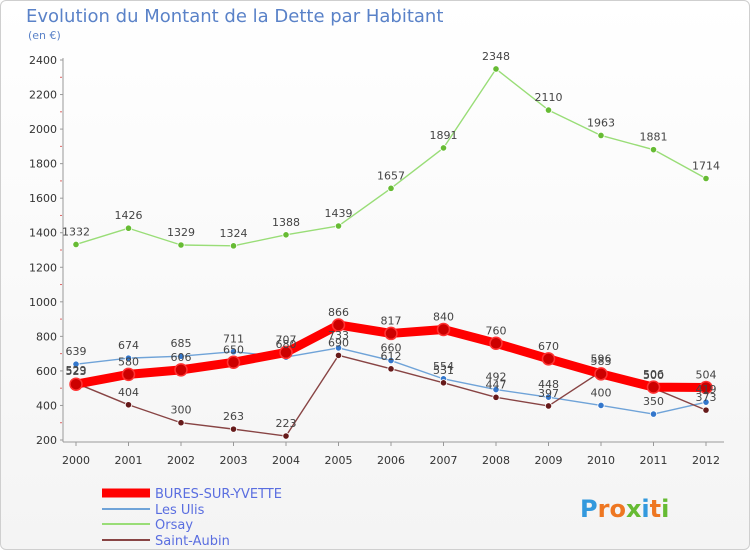  What do you see at coordinates (286, 460) in the screenshot?
I see `x-tick-label-4: 2004` at bounding box center [286, 460].